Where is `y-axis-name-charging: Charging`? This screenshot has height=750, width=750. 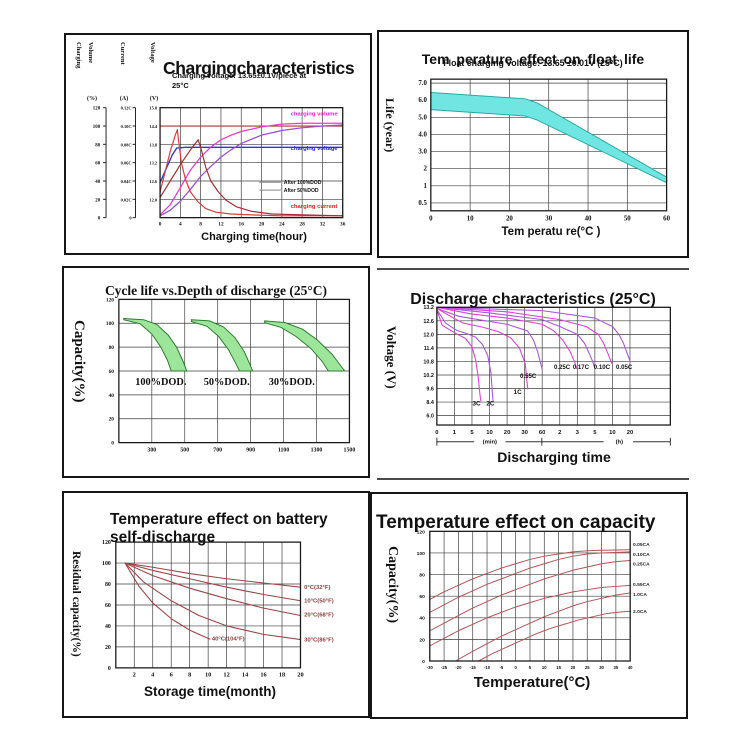 y-axis-name-charging: Charging is located at coordinates (78, 55).